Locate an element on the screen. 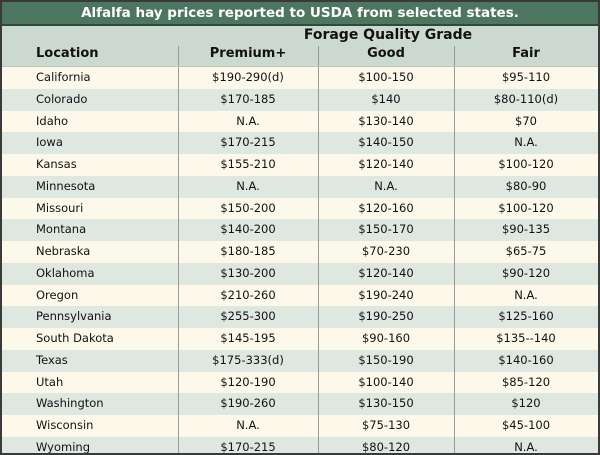 The image size is (600, 455). cell-location: Nebraska is located at coordinates (63, 251).